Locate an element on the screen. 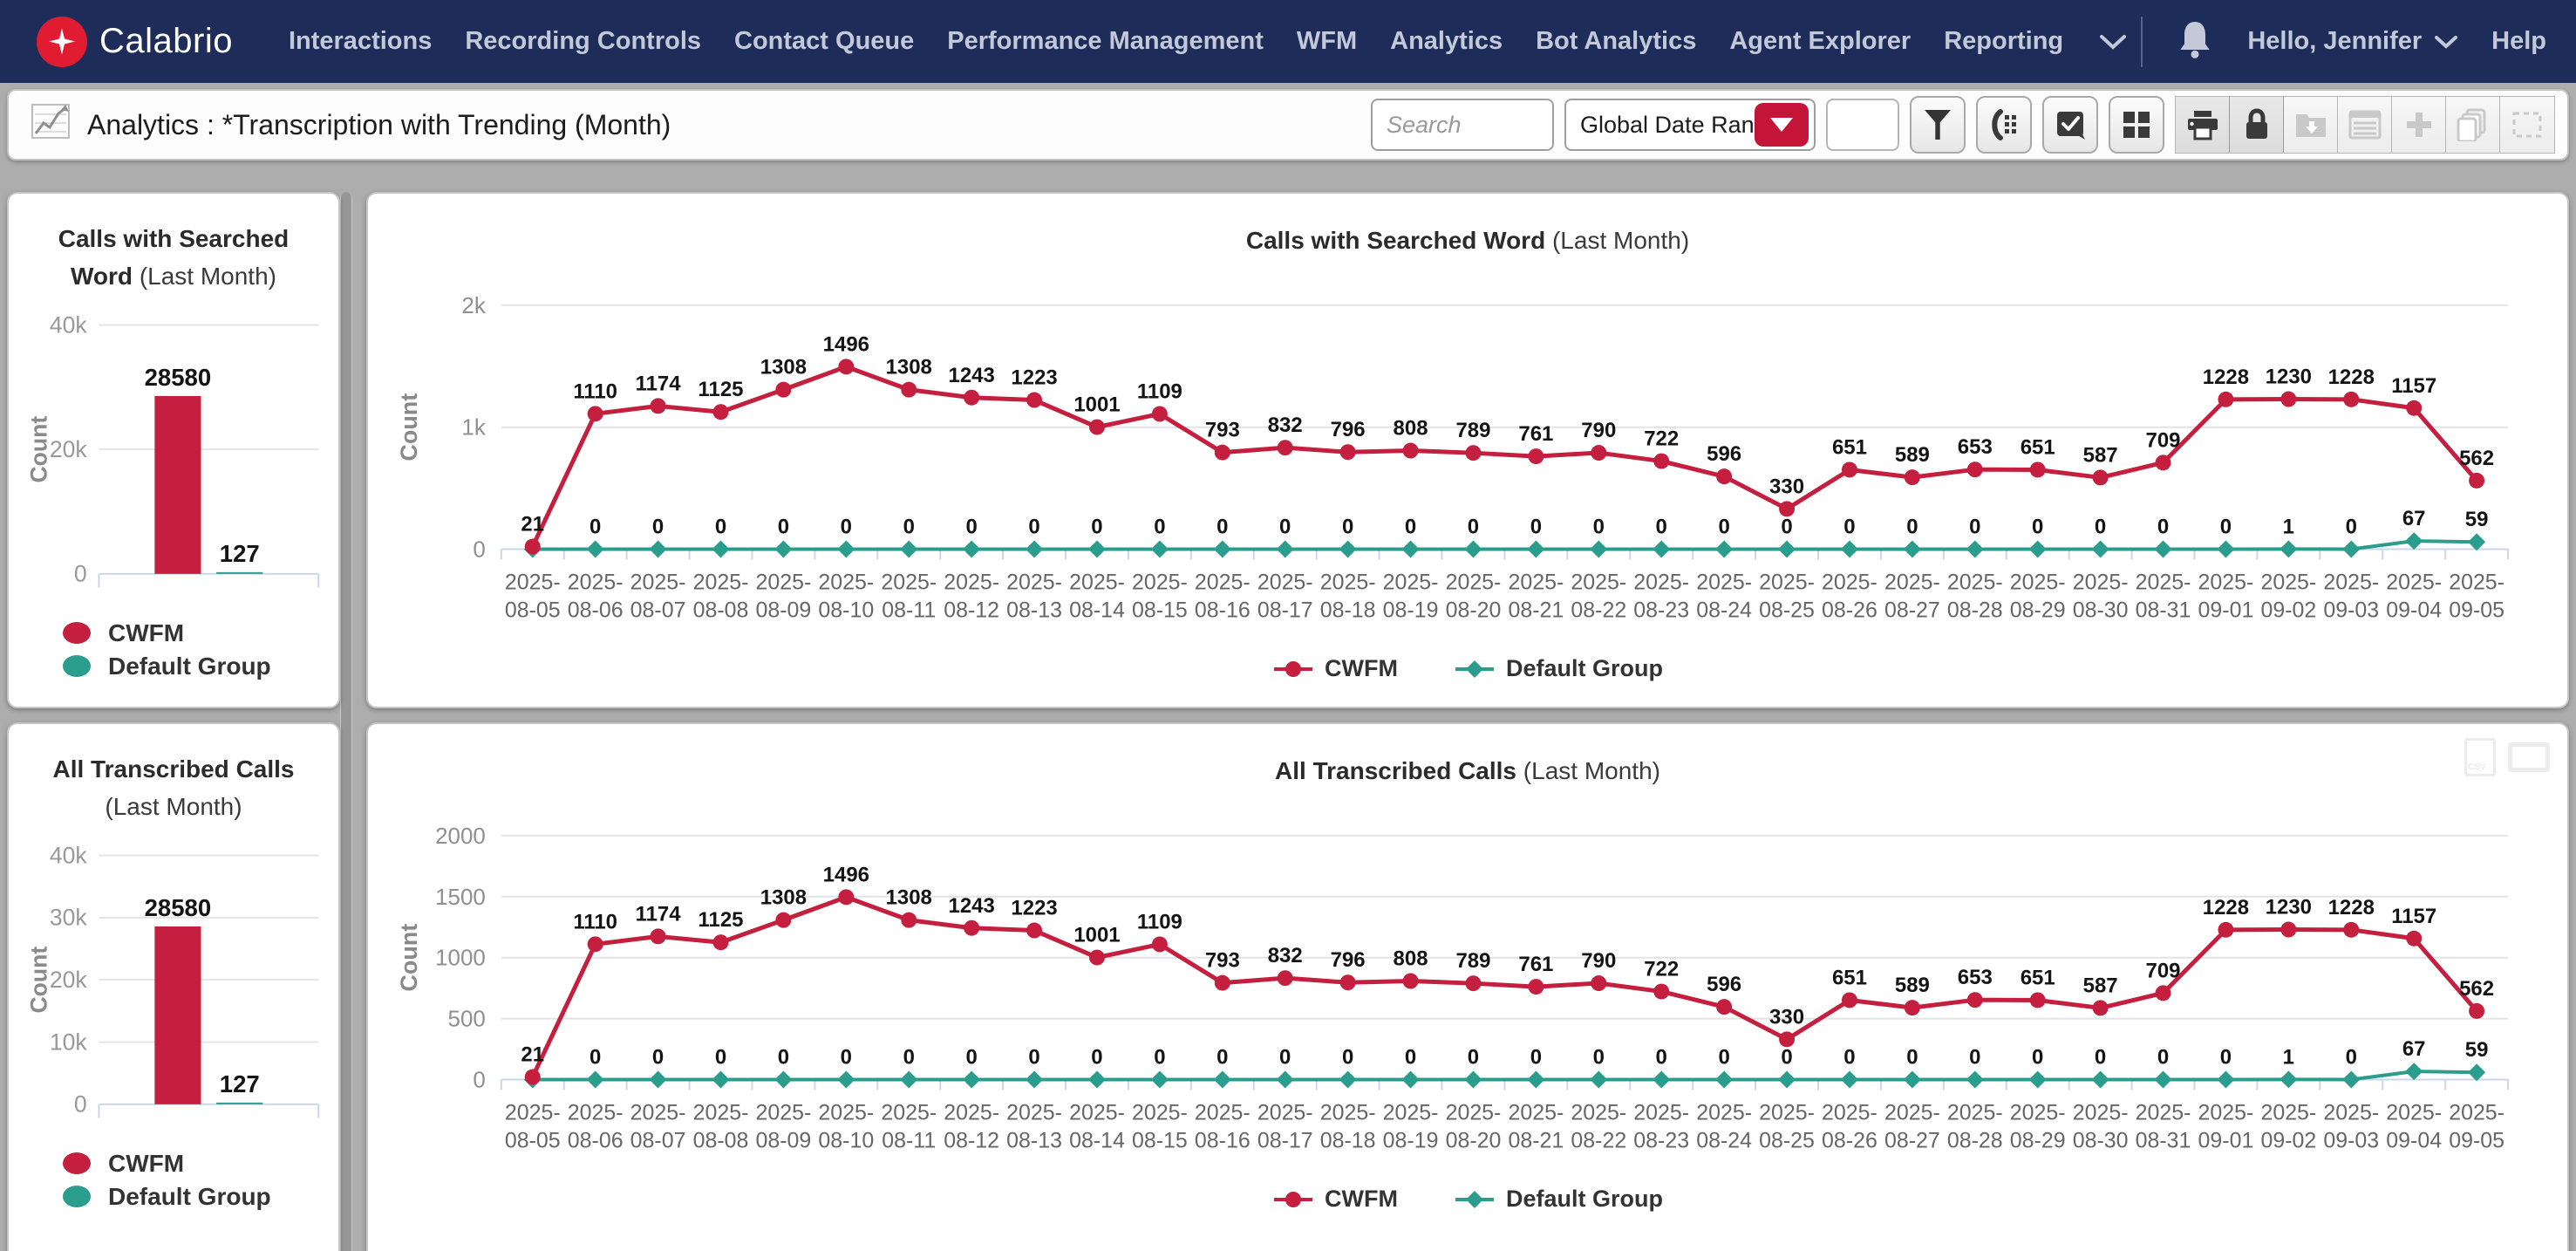 The height and width of the screenshot is (1251, 2576). task-check-icon is located at coordinates (2071, 126).